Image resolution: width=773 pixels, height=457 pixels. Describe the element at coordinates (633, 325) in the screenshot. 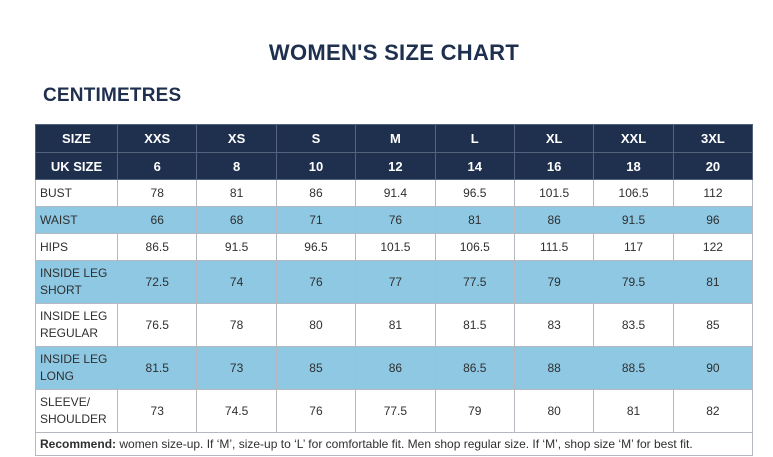

I see `table-cell: 83.5` at that location.